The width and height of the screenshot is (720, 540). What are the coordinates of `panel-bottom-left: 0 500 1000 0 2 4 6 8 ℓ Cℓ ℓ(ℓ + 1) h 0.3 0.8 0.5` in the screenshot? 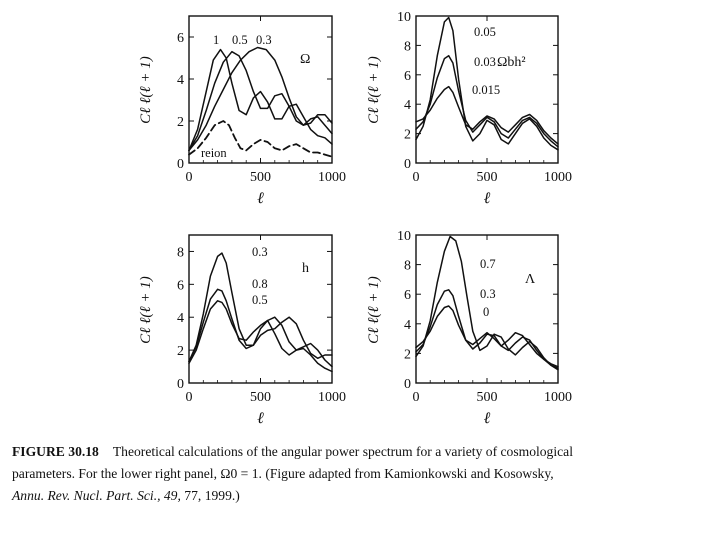 It's located at (242, 330).